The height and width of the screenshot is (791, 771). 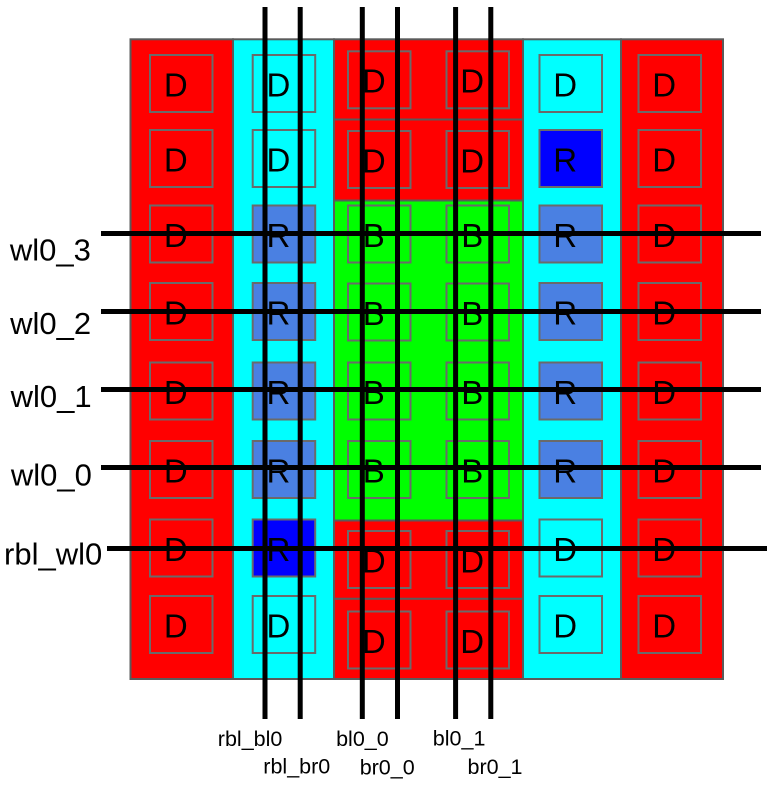 I want to click on svg-text: bl0_0, so click(x=362, y=739).